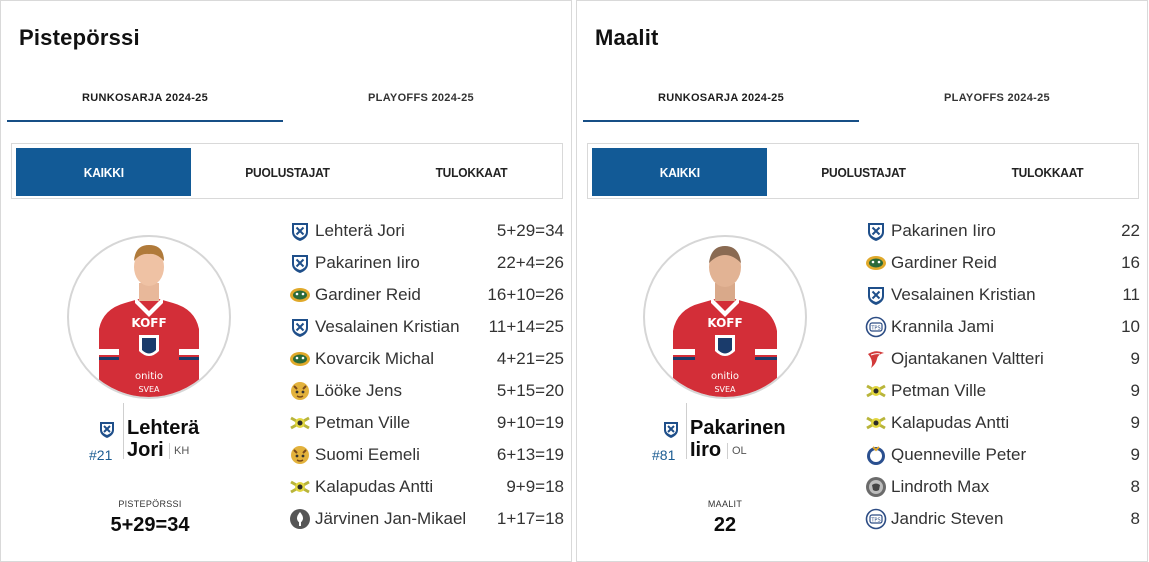  Describe the element at coordinates (358, 390) in the screenshot. I see `player-name: Lööke Jens` at that location.